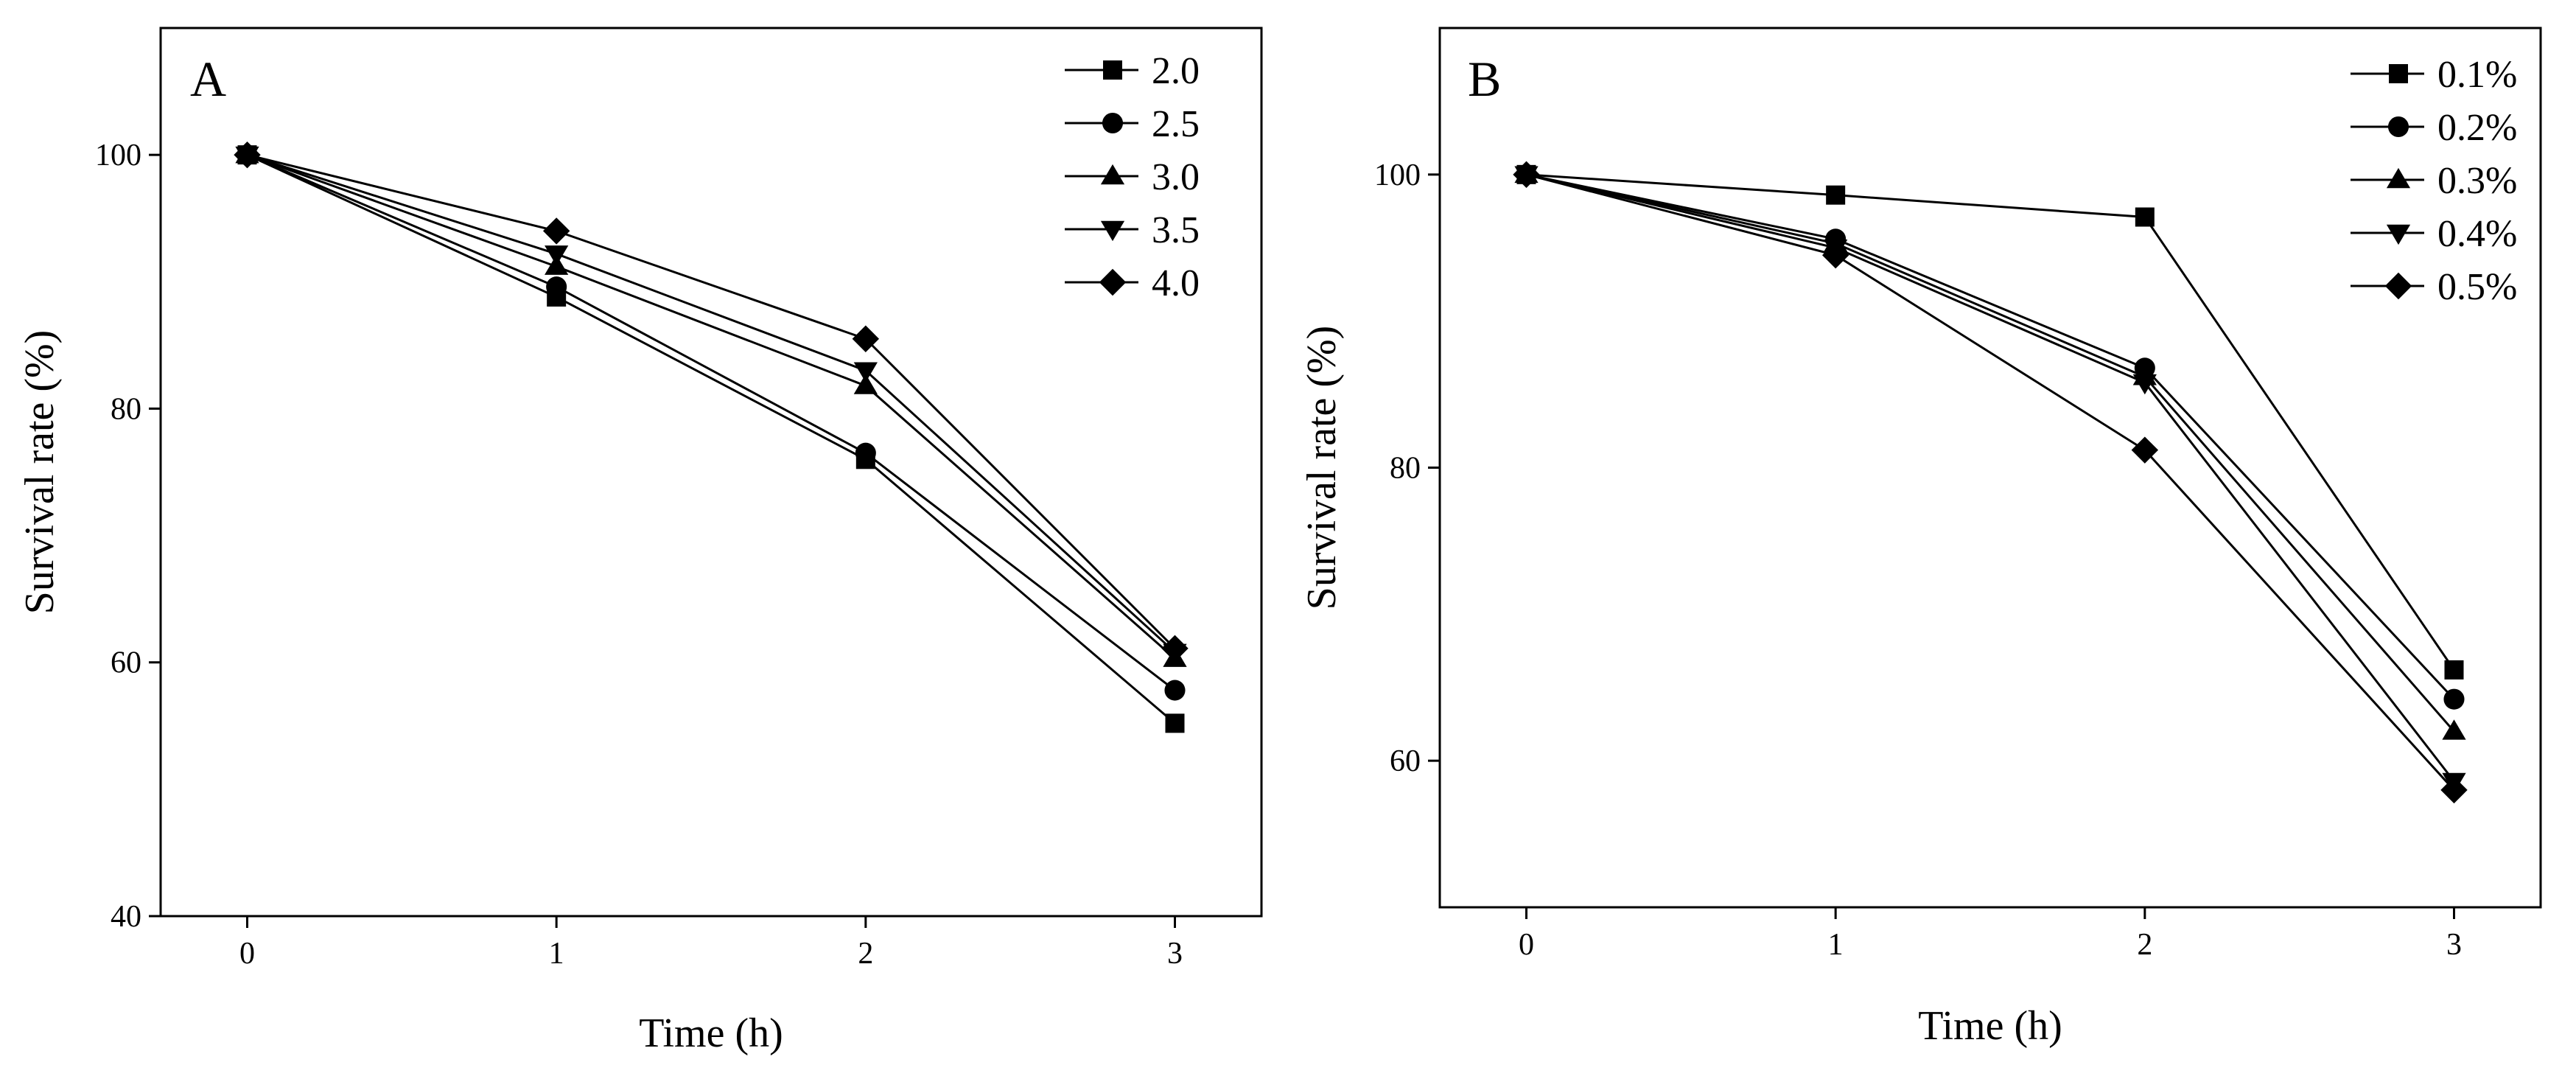 This screenshot has width=2576, height=1079. I want to click on legend-label: 2.0, so click(1176, 71).